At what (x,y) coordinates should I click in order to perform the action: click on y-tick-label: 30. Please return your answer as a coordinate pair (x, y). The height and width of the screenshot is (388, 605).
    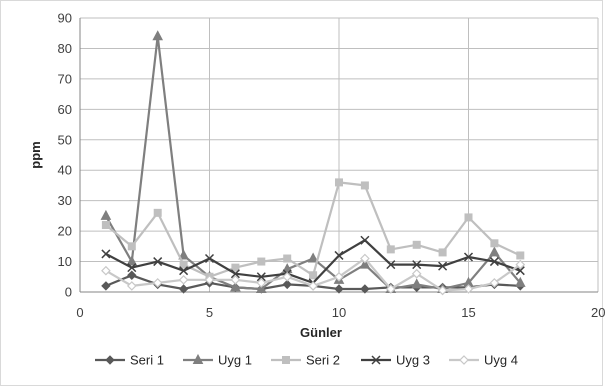
    Looking at the image, I should click on (65, 200).